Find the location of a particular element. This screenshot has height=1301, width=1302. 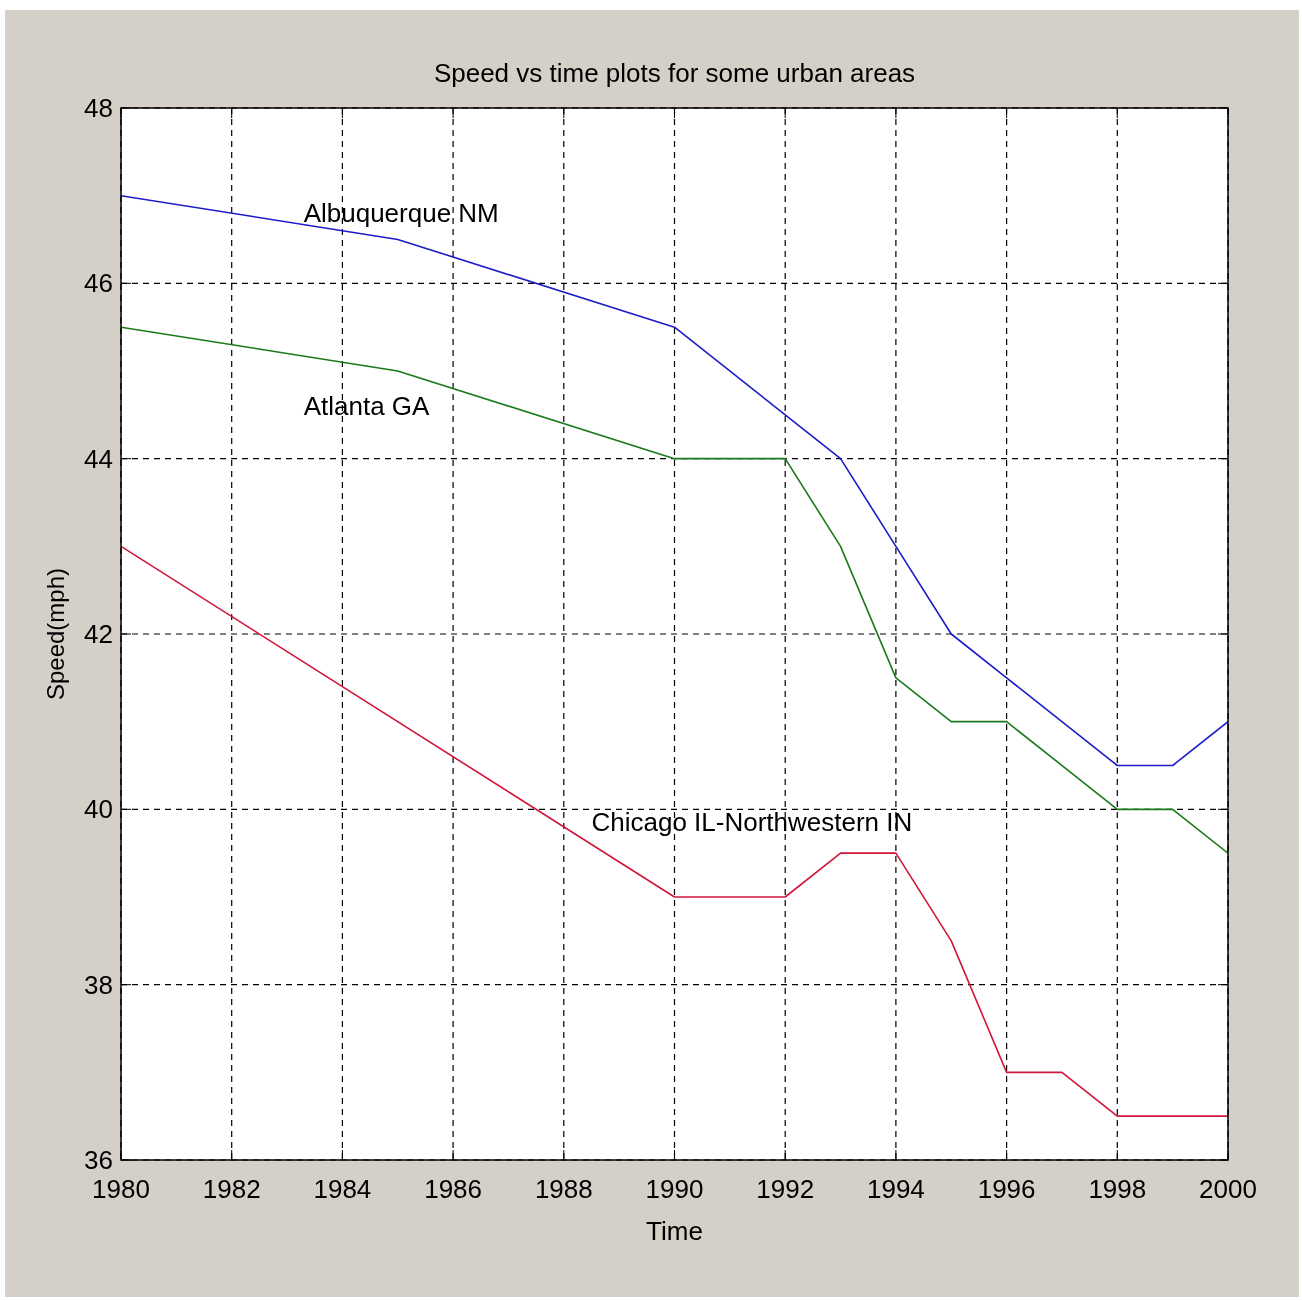

y-tick-label: 36 is located at coordinates (98, 1160).